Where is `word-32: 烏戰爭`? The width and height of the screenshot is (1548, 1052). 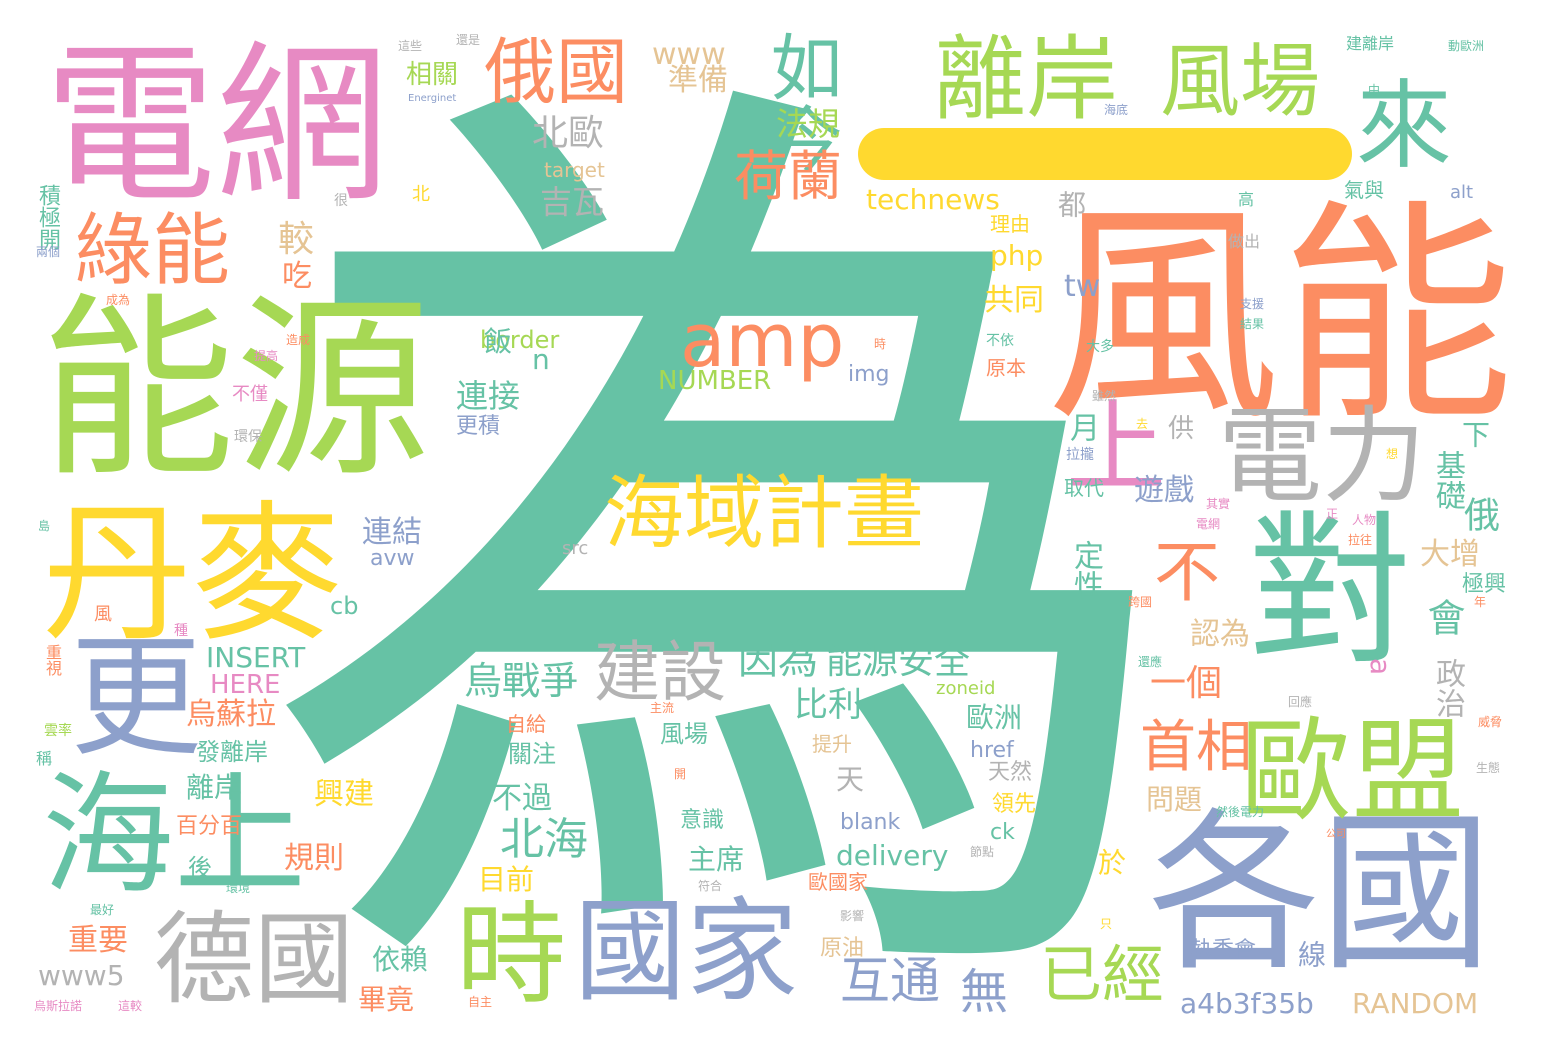 word-32: 烏戰爭 is located at coordinates (521, 681).